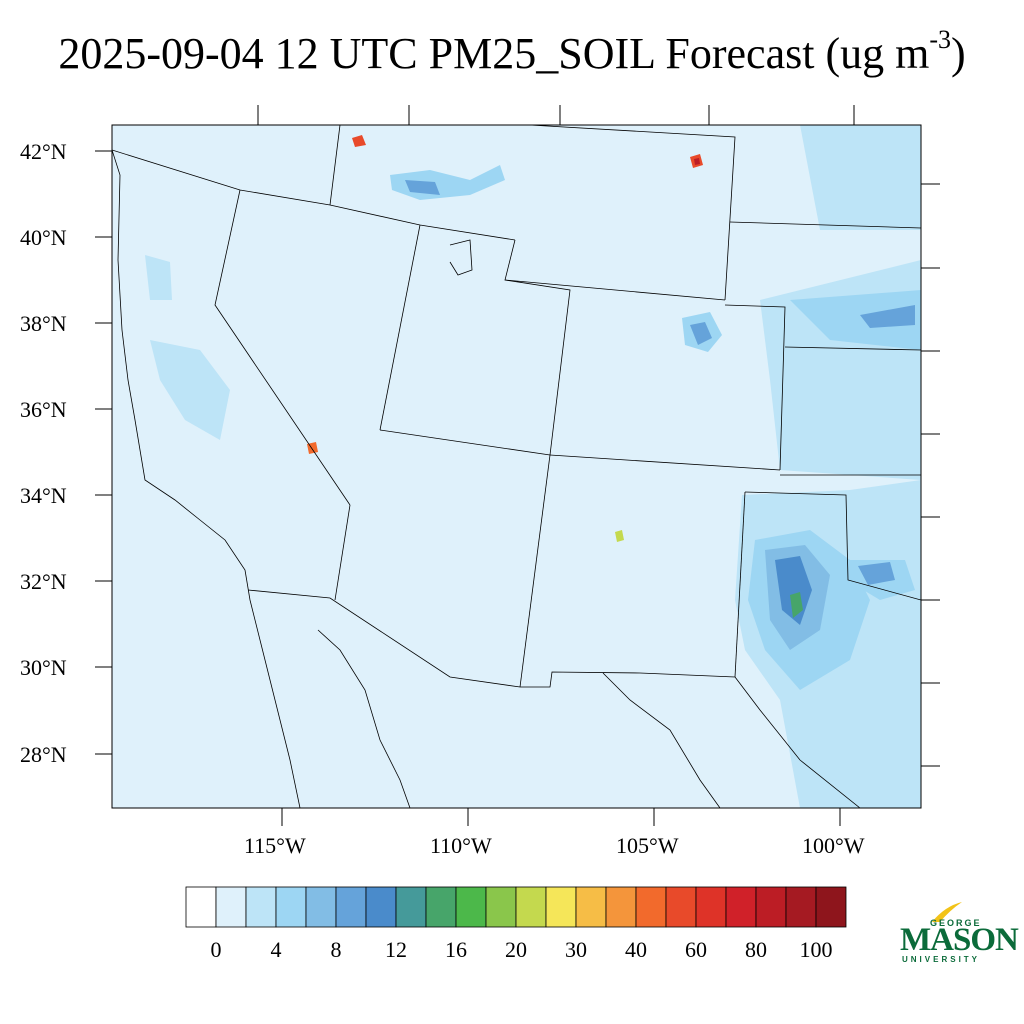 This screenshot has width=1024, height=1024. What do you see at coordinates (661, 740) in the screenshot?
I see `rio-grande` at bounding box center [661, 740].